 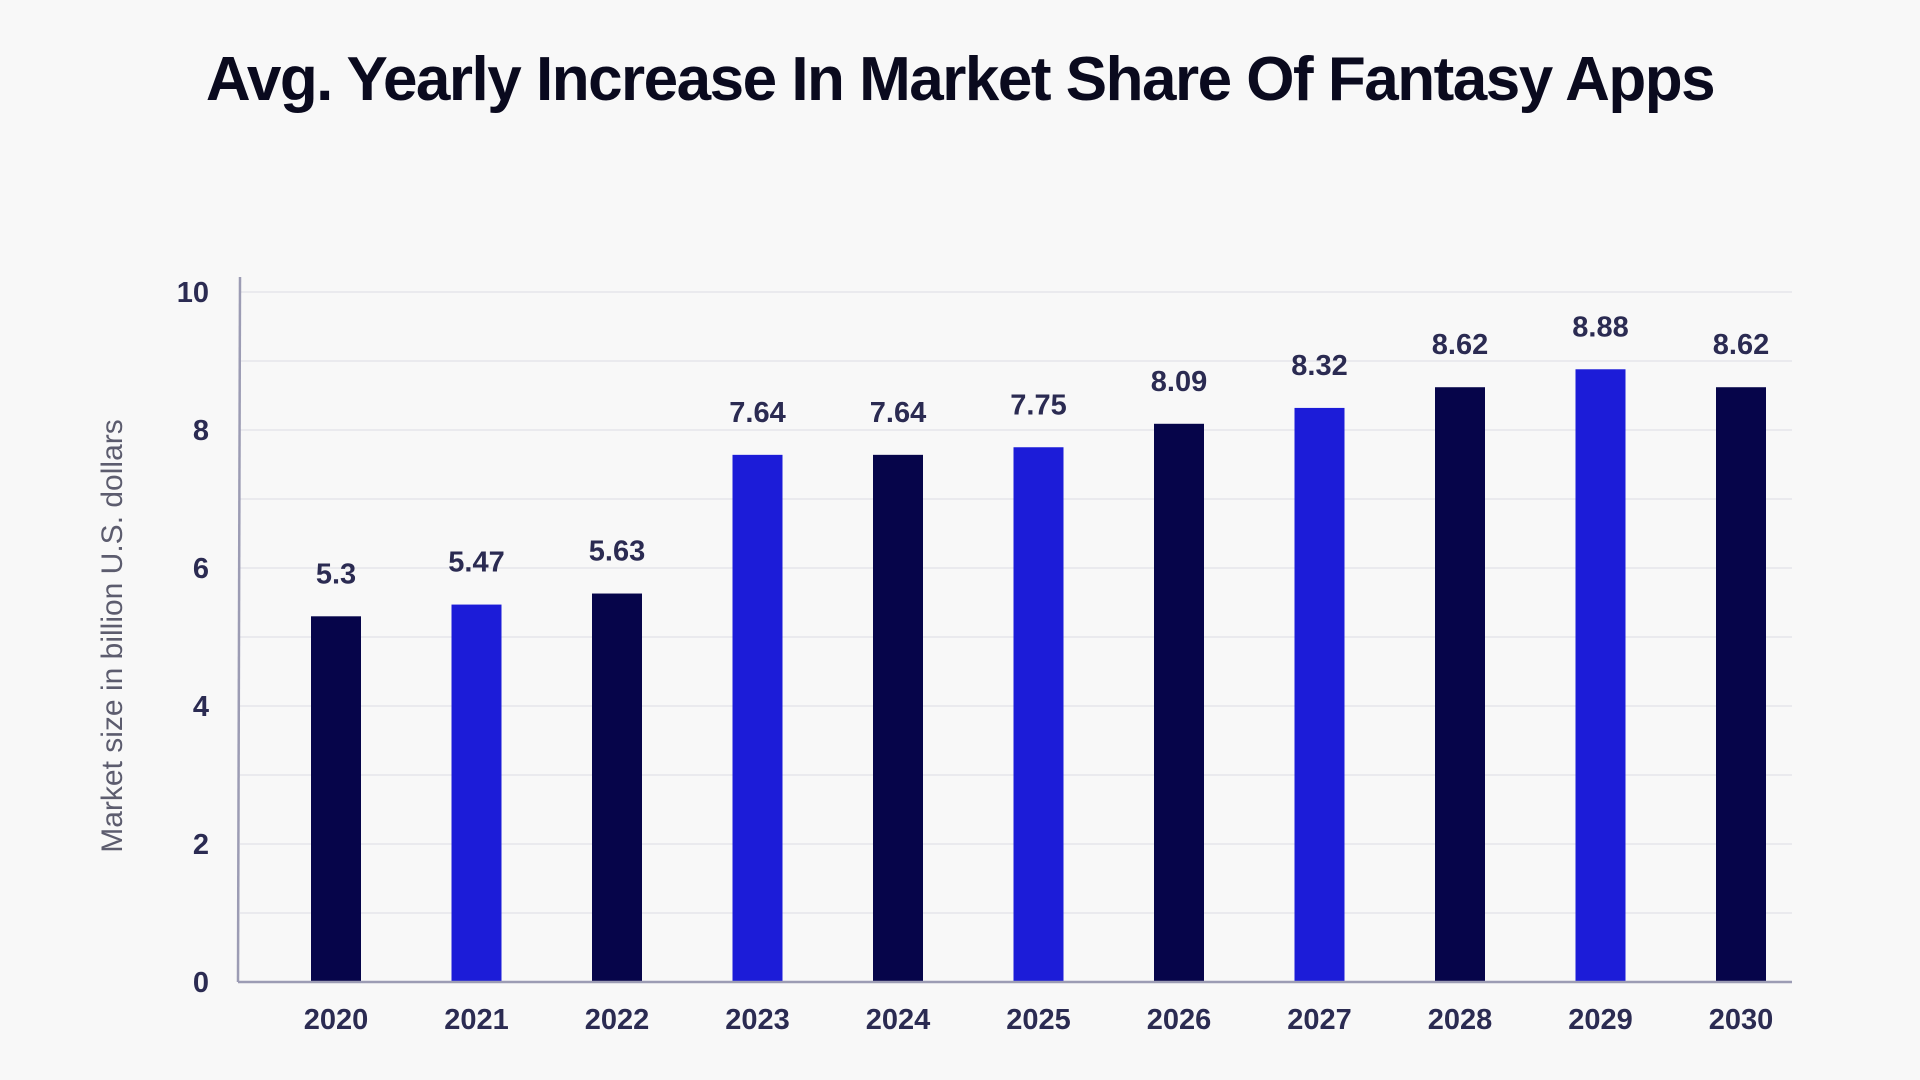 I want to click on value-label-2021: 5.47, so click(x=476, y=563).